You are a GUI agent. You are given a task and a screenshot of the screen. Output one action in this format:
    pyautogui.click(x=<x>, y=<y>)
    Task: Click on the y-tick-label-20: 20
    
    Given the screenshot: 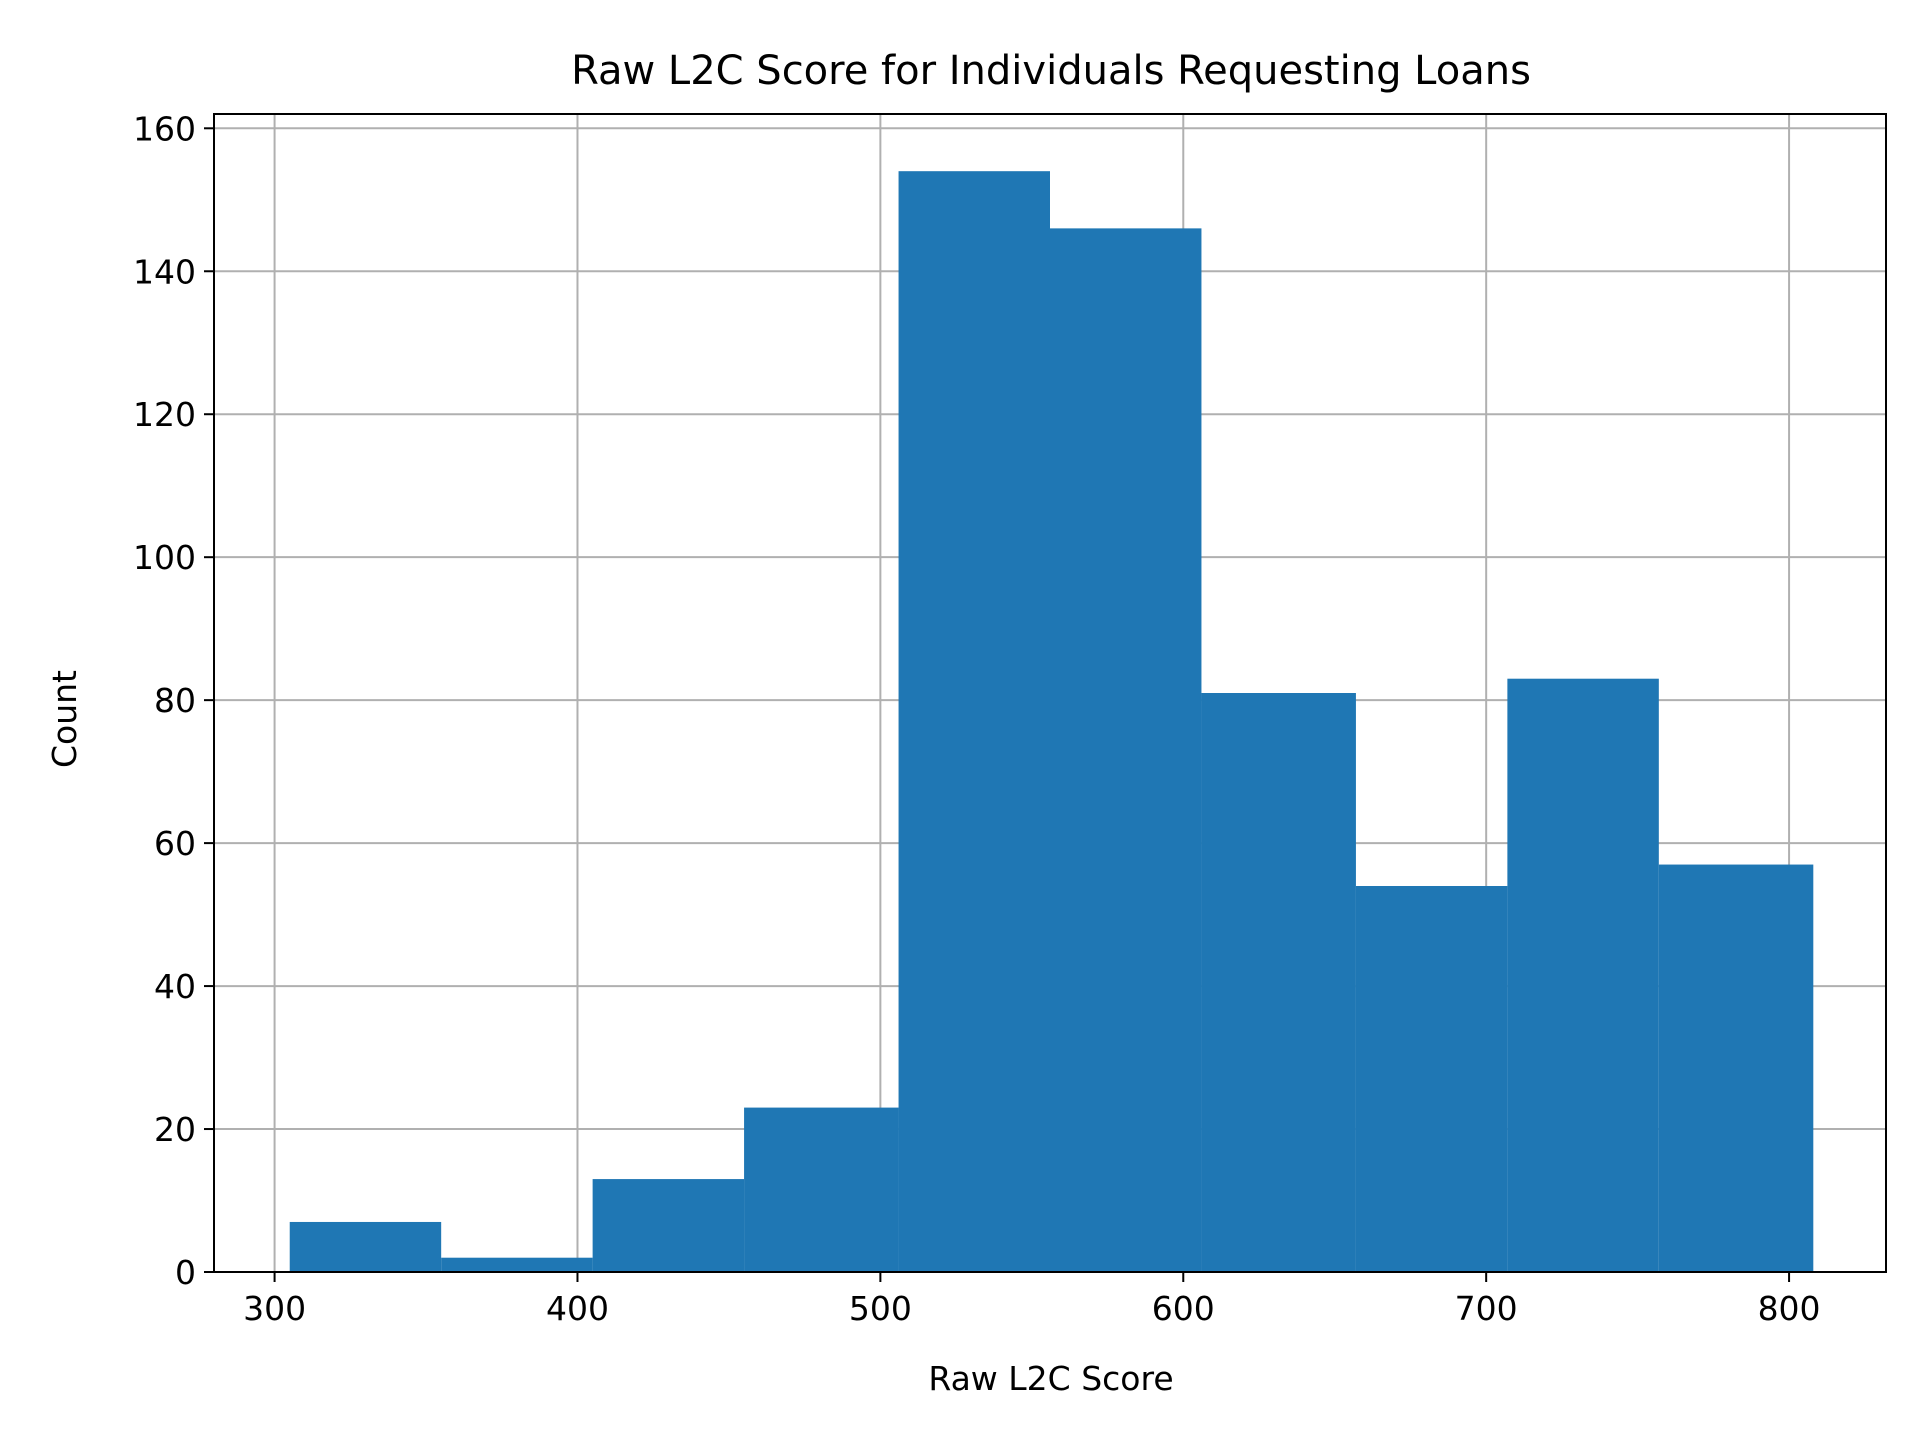 What is the action you would take?
    pyautogui.click(x=175, y=1129)
    